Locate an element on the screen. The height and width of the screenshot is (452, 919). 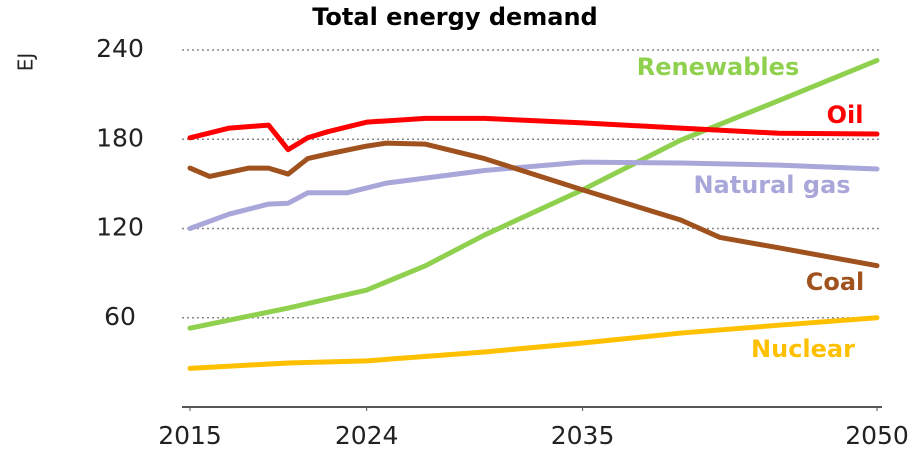
x-tick-label: 2024 is located at coordinates (367, 435).